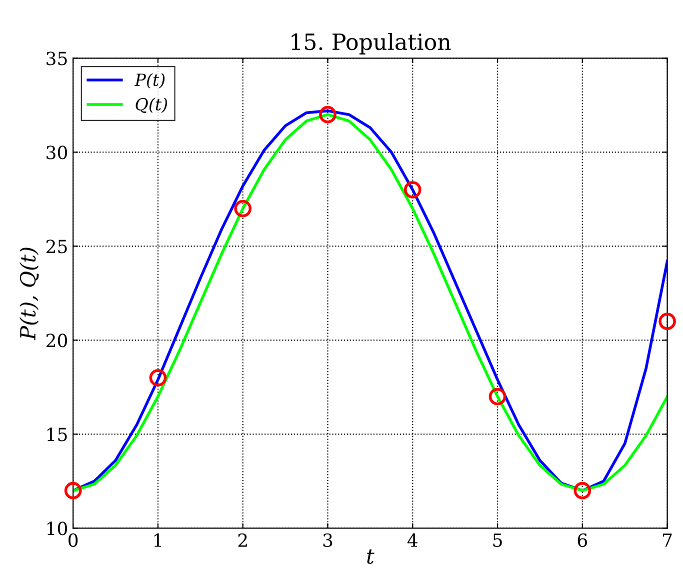 This screenshot has height=576, width=683. Describe the element at coordinates (57, 153) in the screenshot. I see `y-tick-label: 30` at that location.